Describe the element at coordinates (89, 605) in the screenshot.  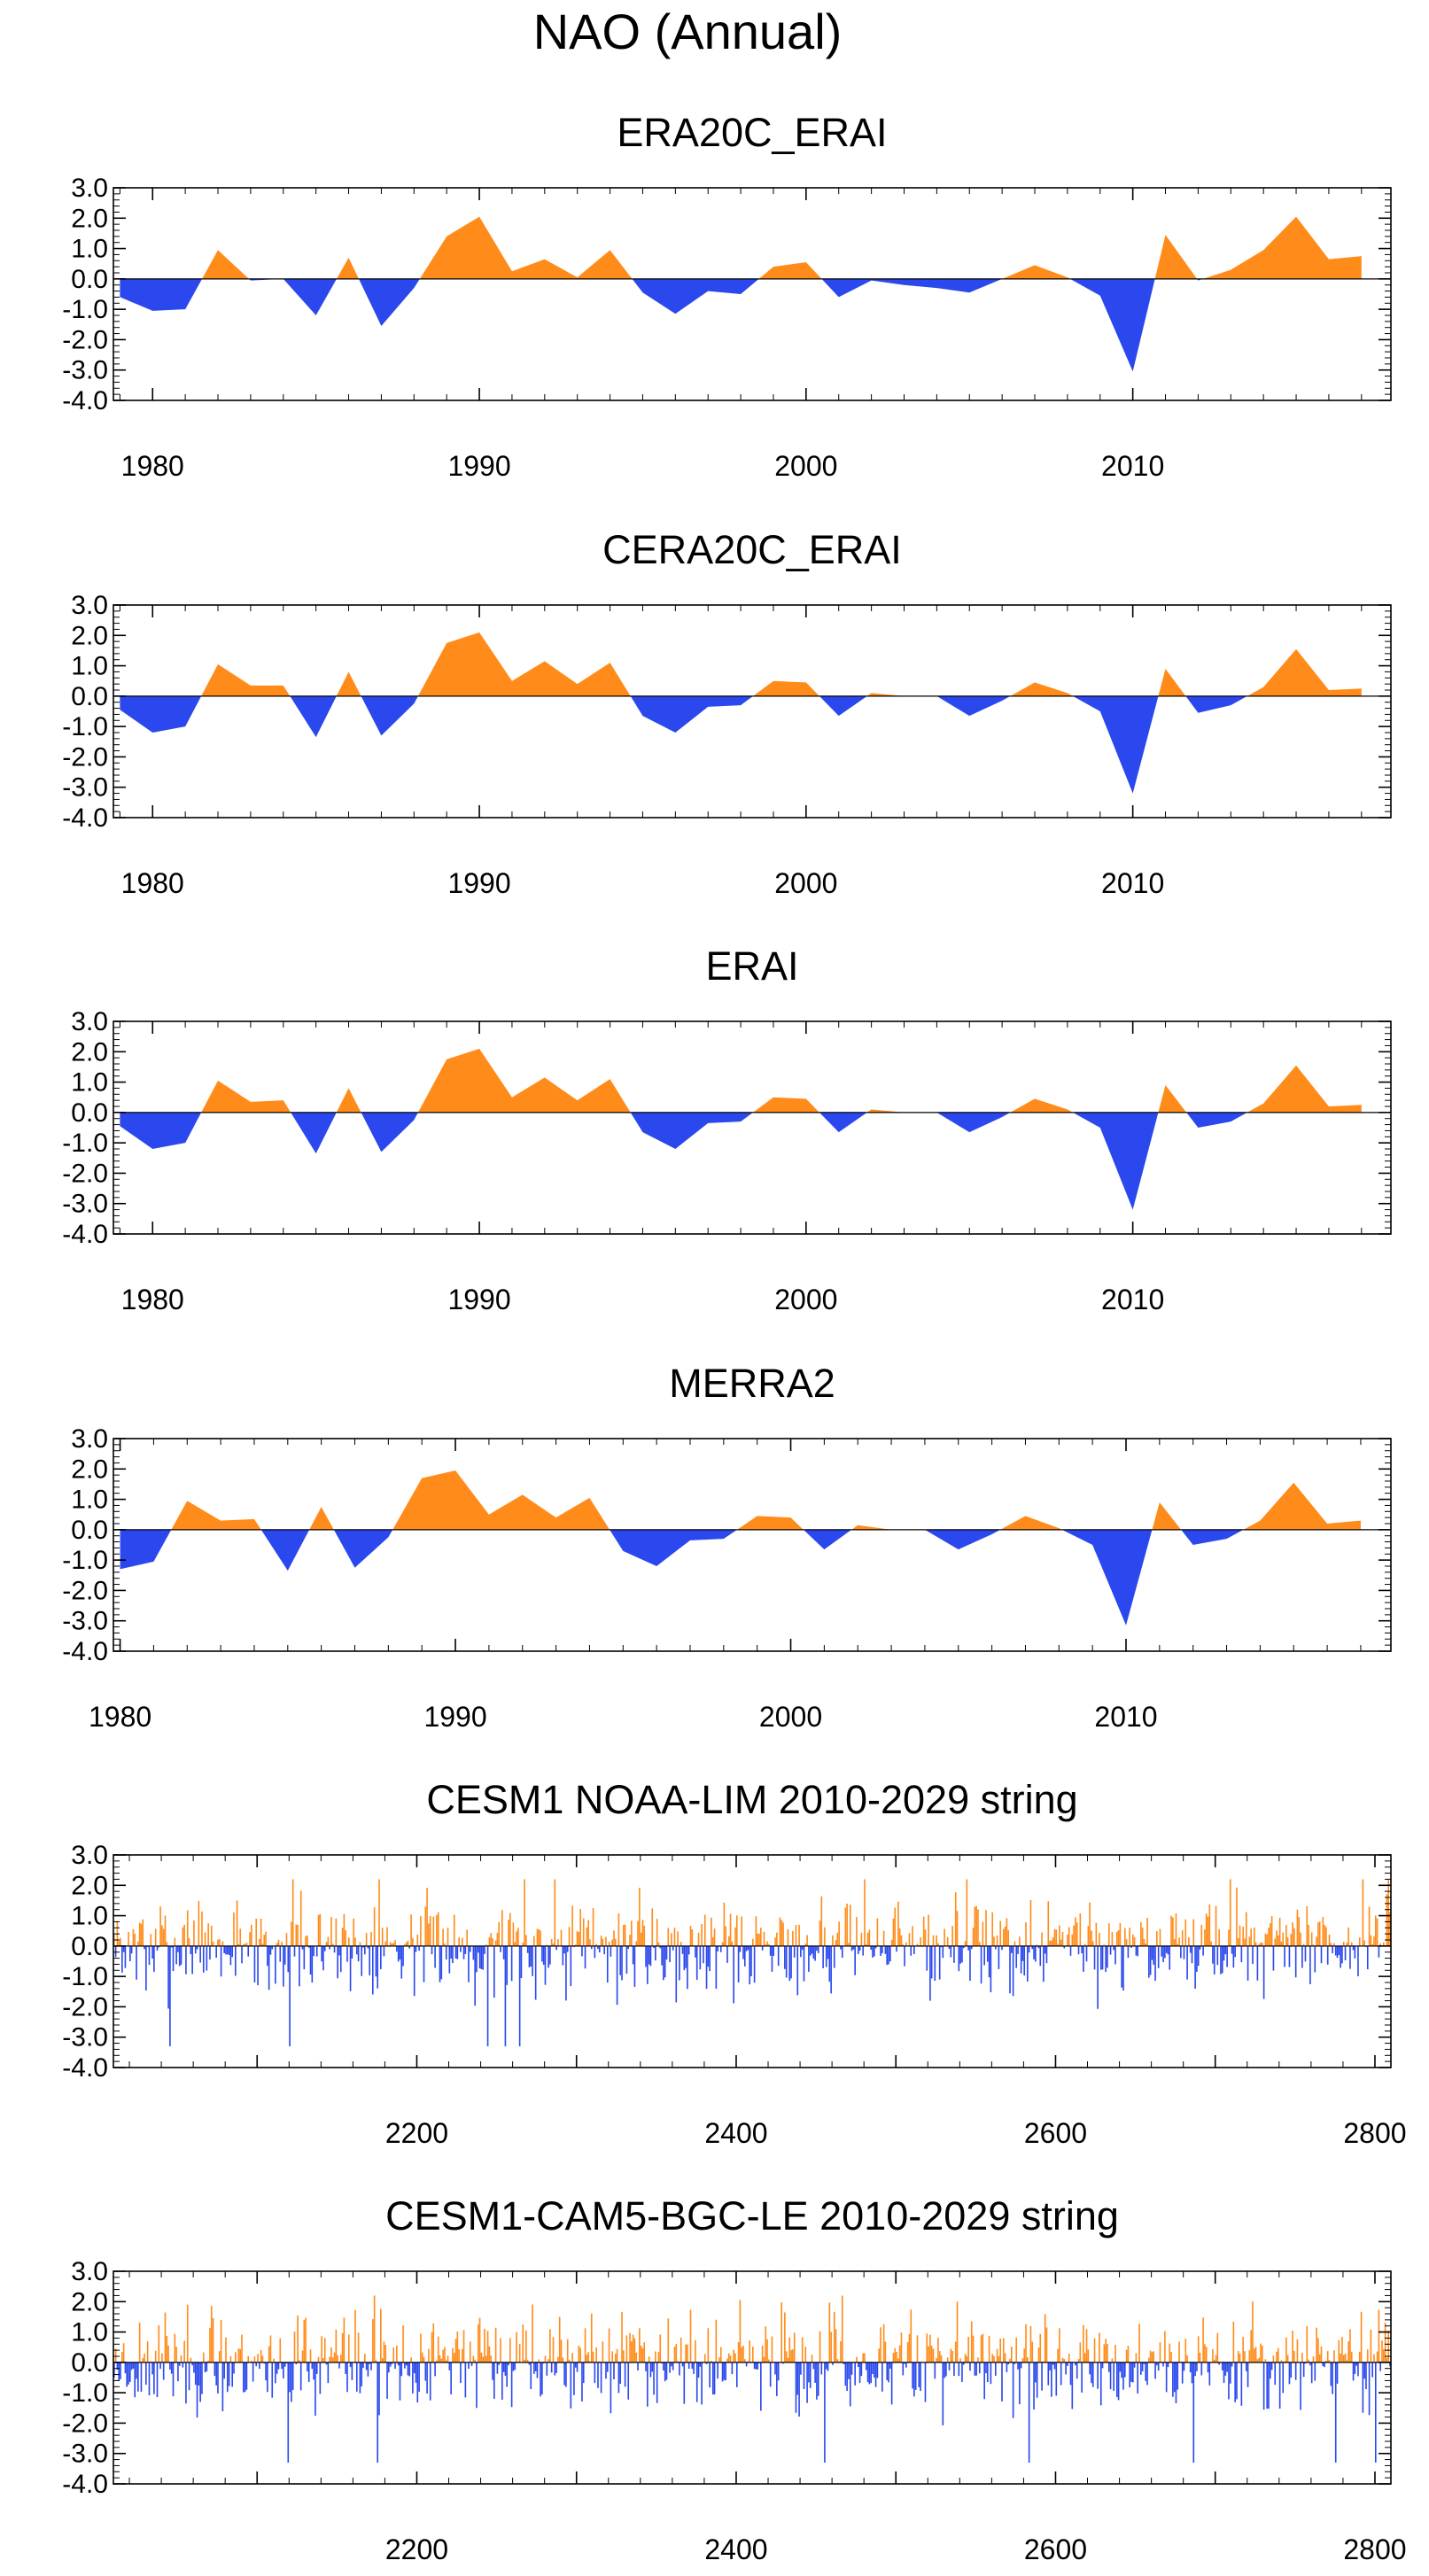
I see `y-tick-label: 3.0` at that location.